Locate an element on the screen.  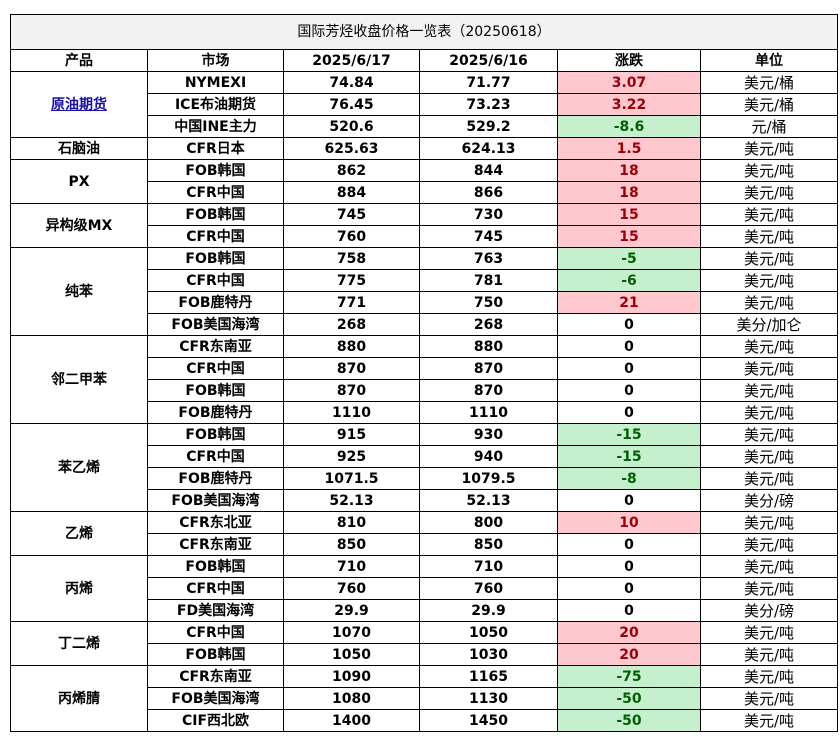
table-row: FOB美国海湾 268 268 0 美分/加仑 is located at coordinates (424, 324).